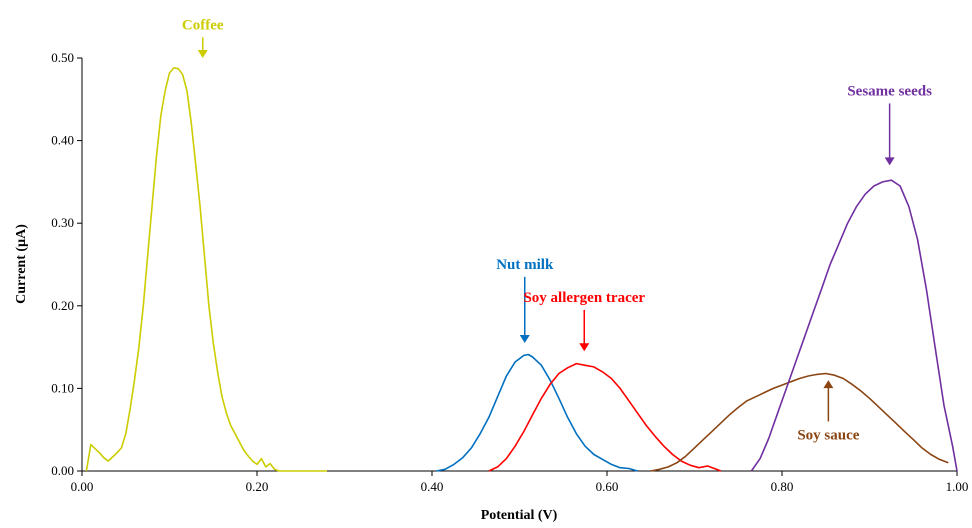  I want to click on annotation-soy-allergen-tracer: Soy allergen tracer, so click(584, 321).